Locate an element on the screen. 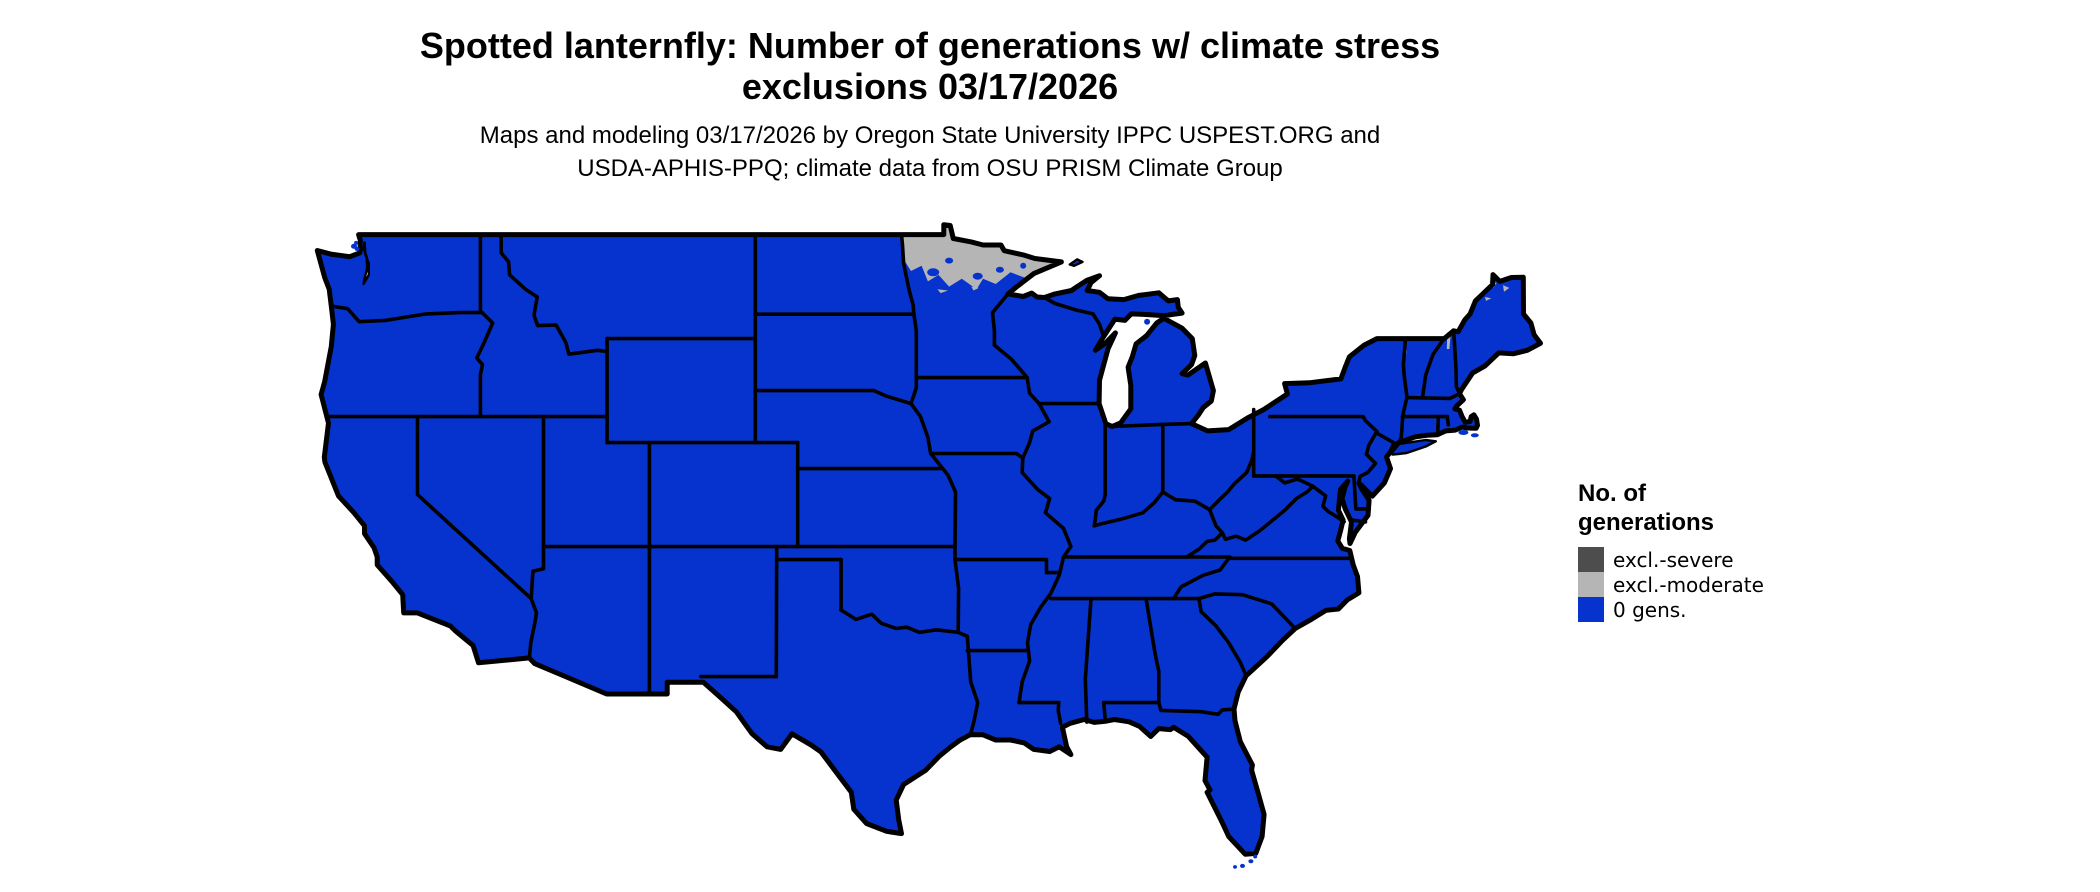  legend-items: excl.-severe excl.-moderate 0 gens. is located at coordinates (1671, 584).